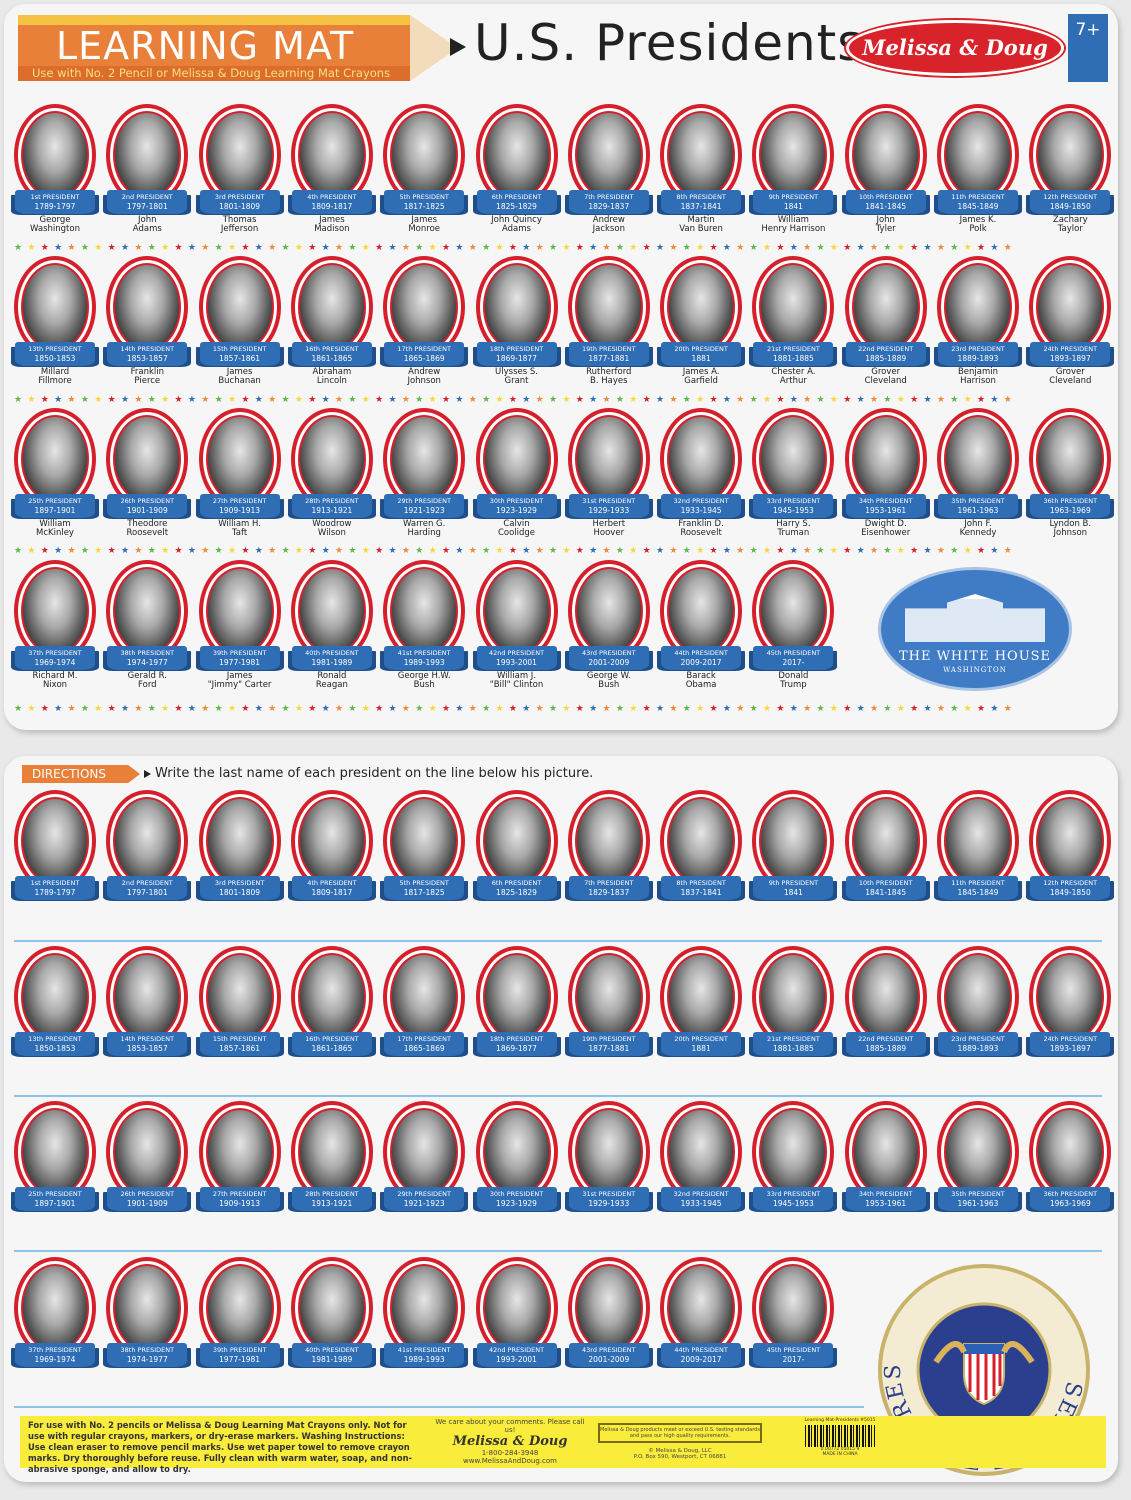  What do you see at coordinates (701, 1039) in the screenshot?
I see `president-ordinal: 20th PRESIDENT` at bounding box center [701, 1039].